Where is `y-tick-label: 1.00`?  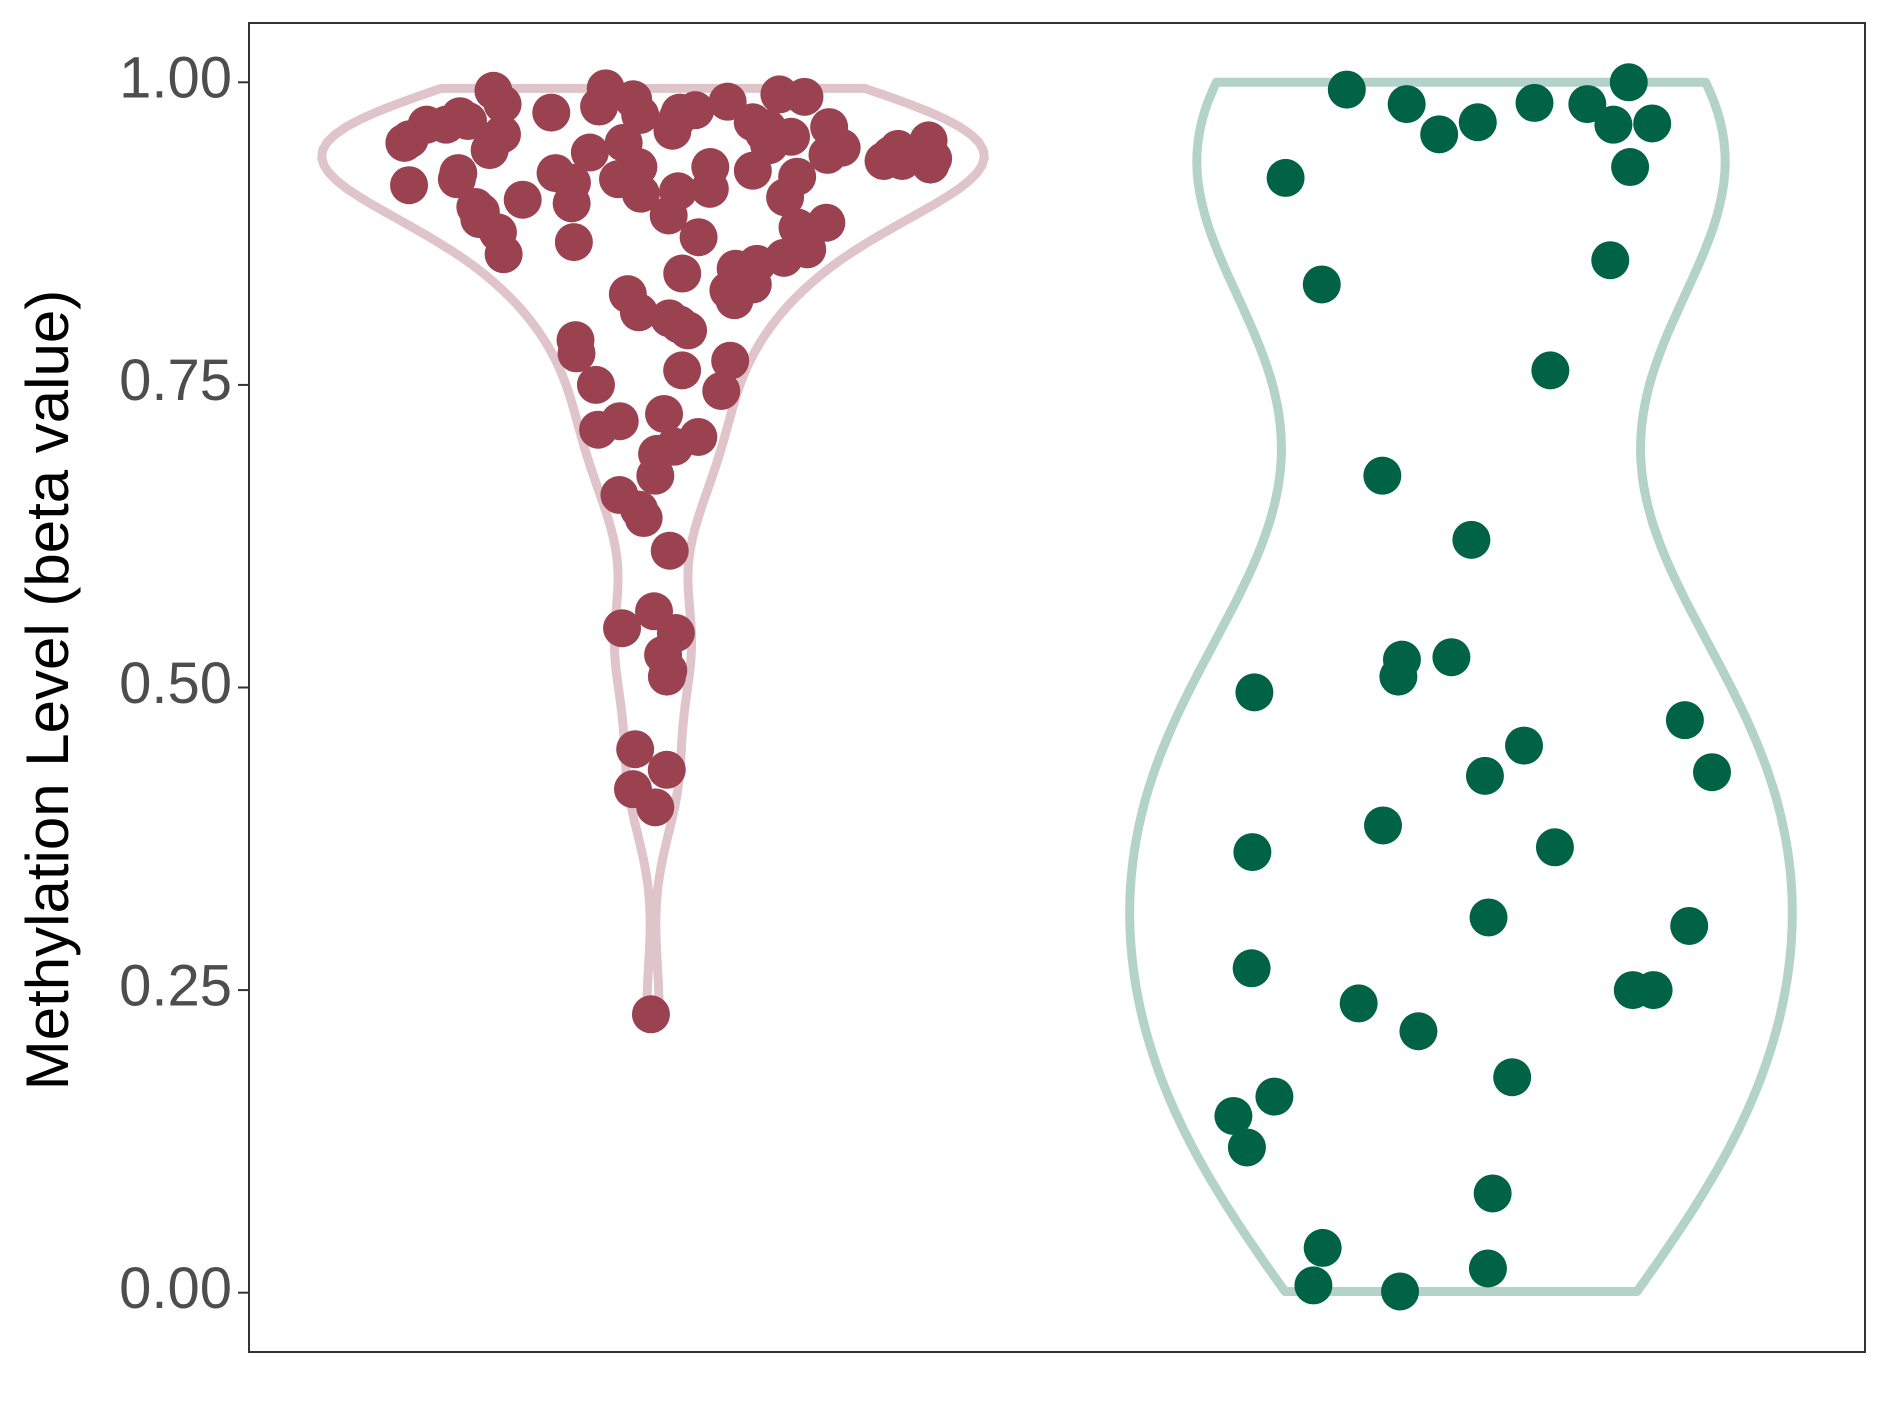 y-tick-label: 1.00 is located at coordinates (175, 78).